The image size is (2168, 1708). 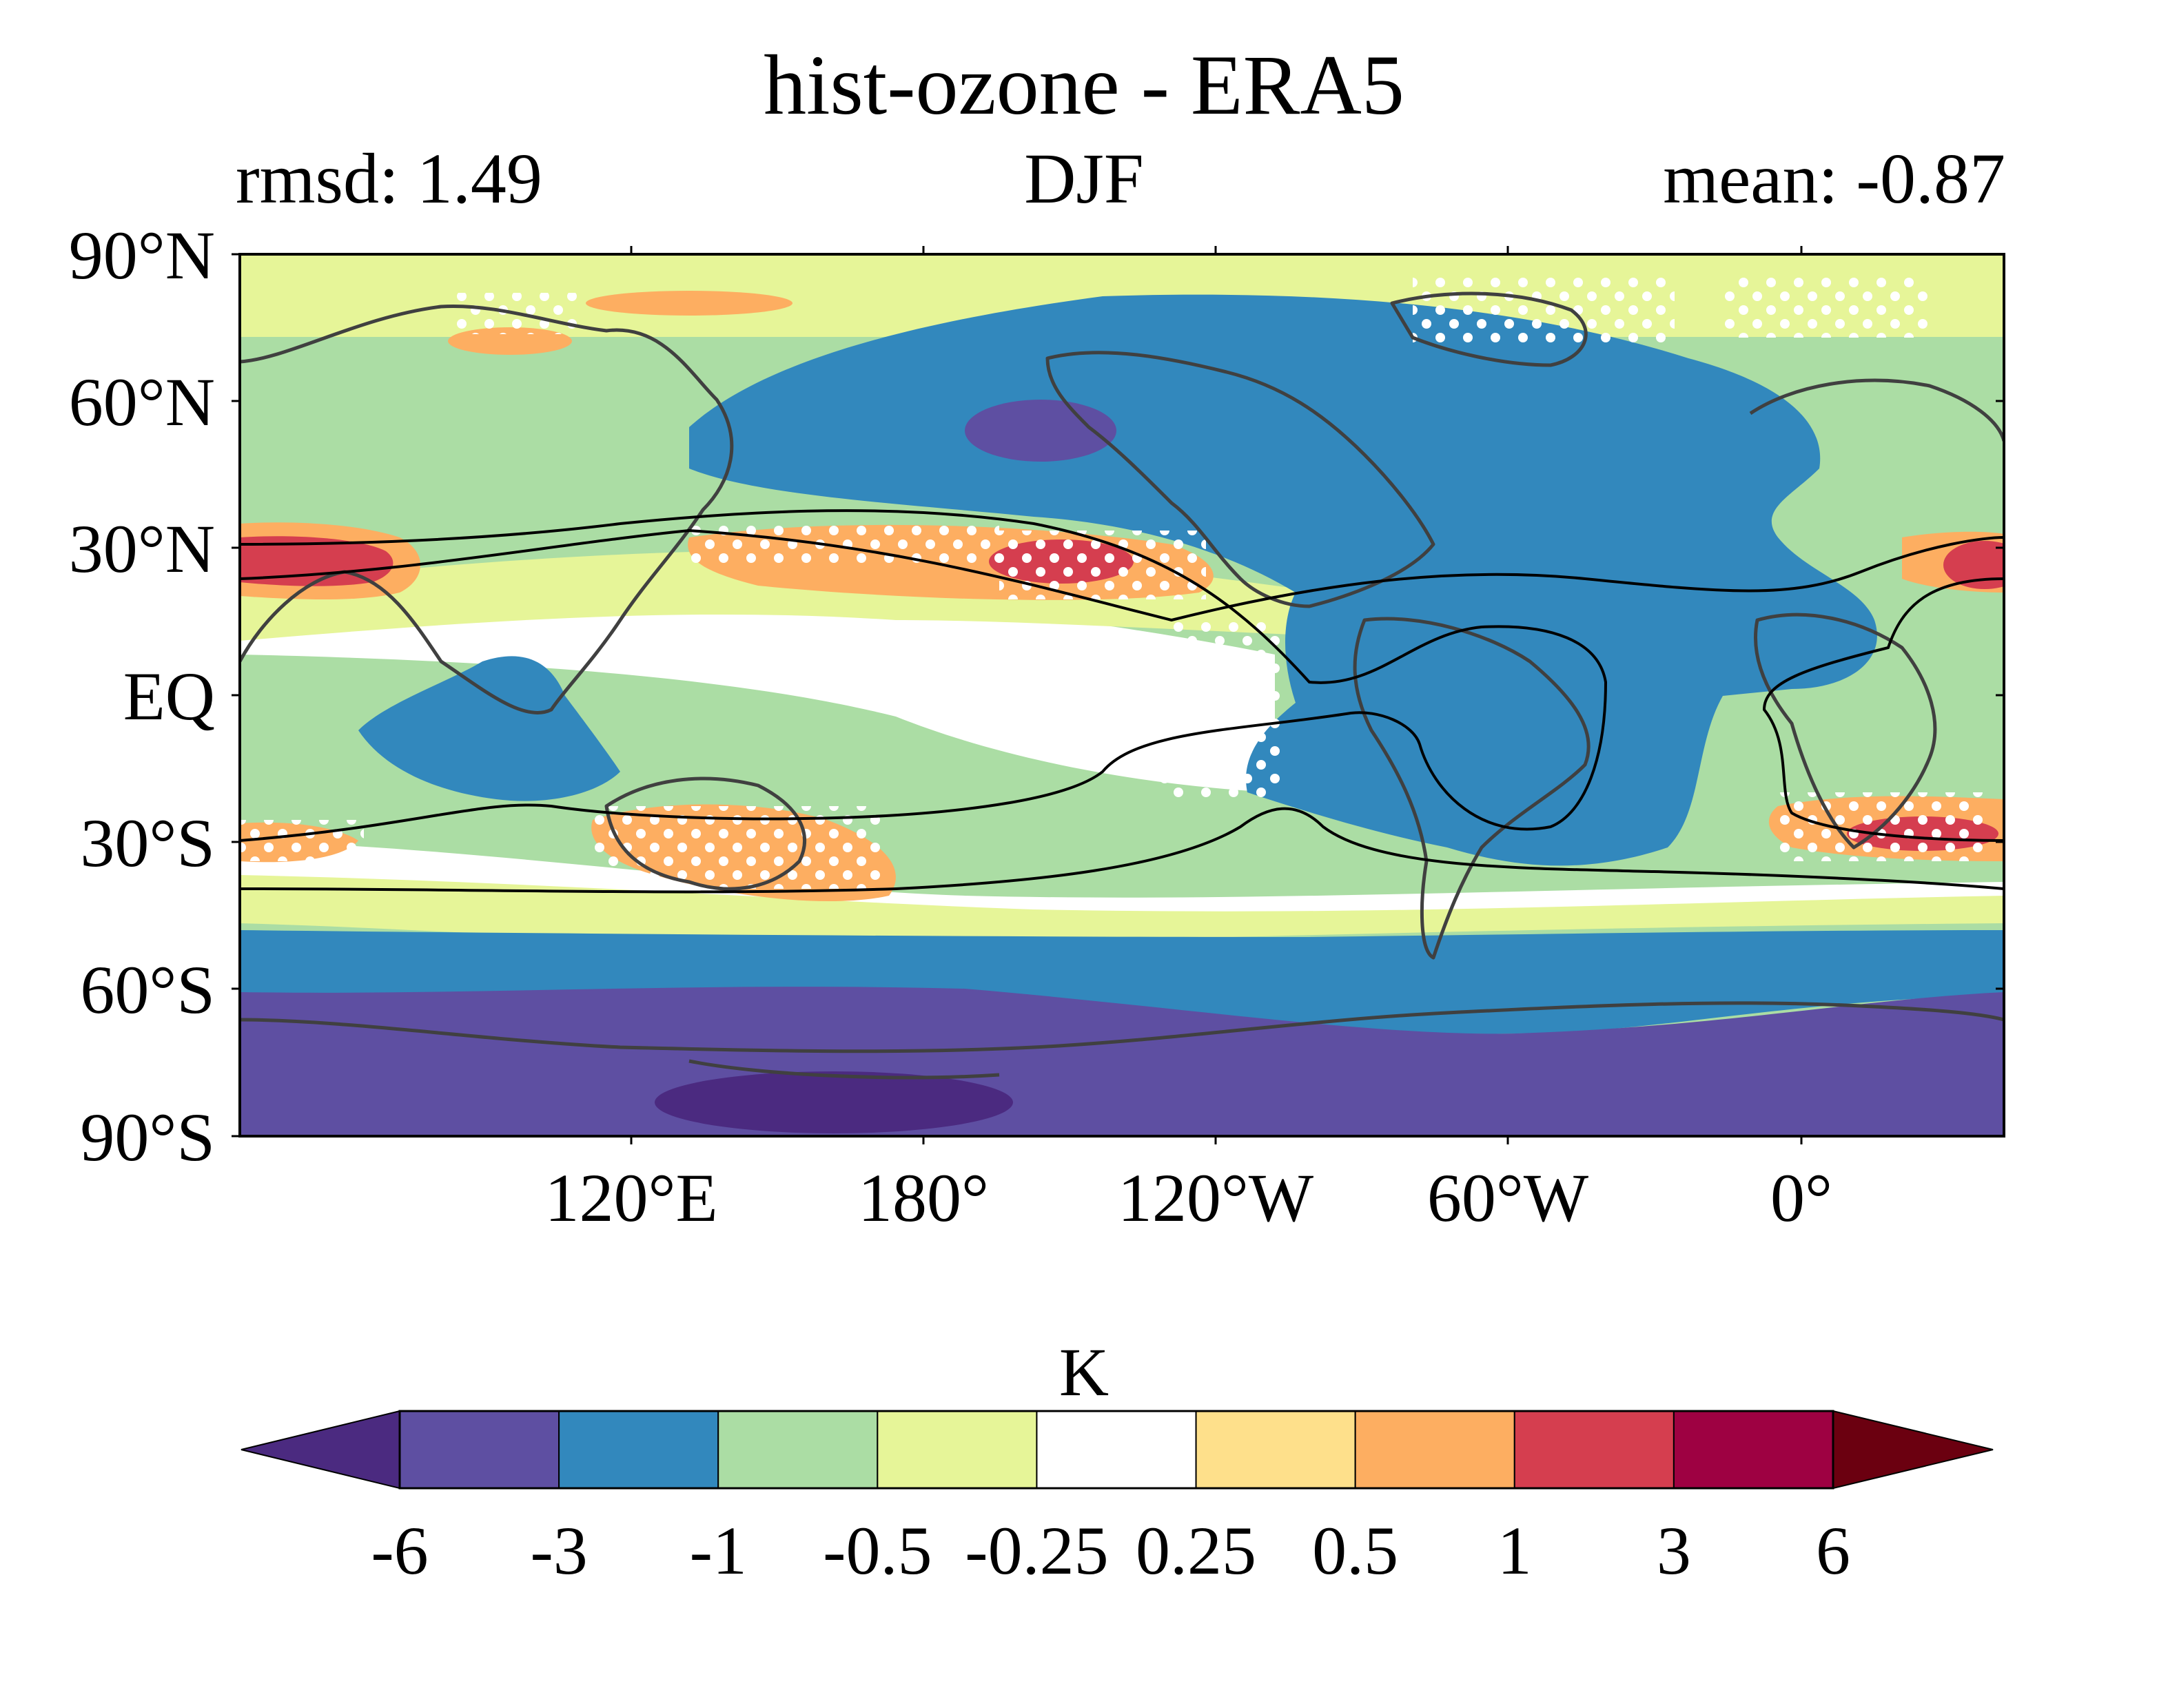 What do you see at coordinates (877, 1550) in the screenshot?
I see `colorbar-tick-label: -0.5` at bounding box center [877, 1550].